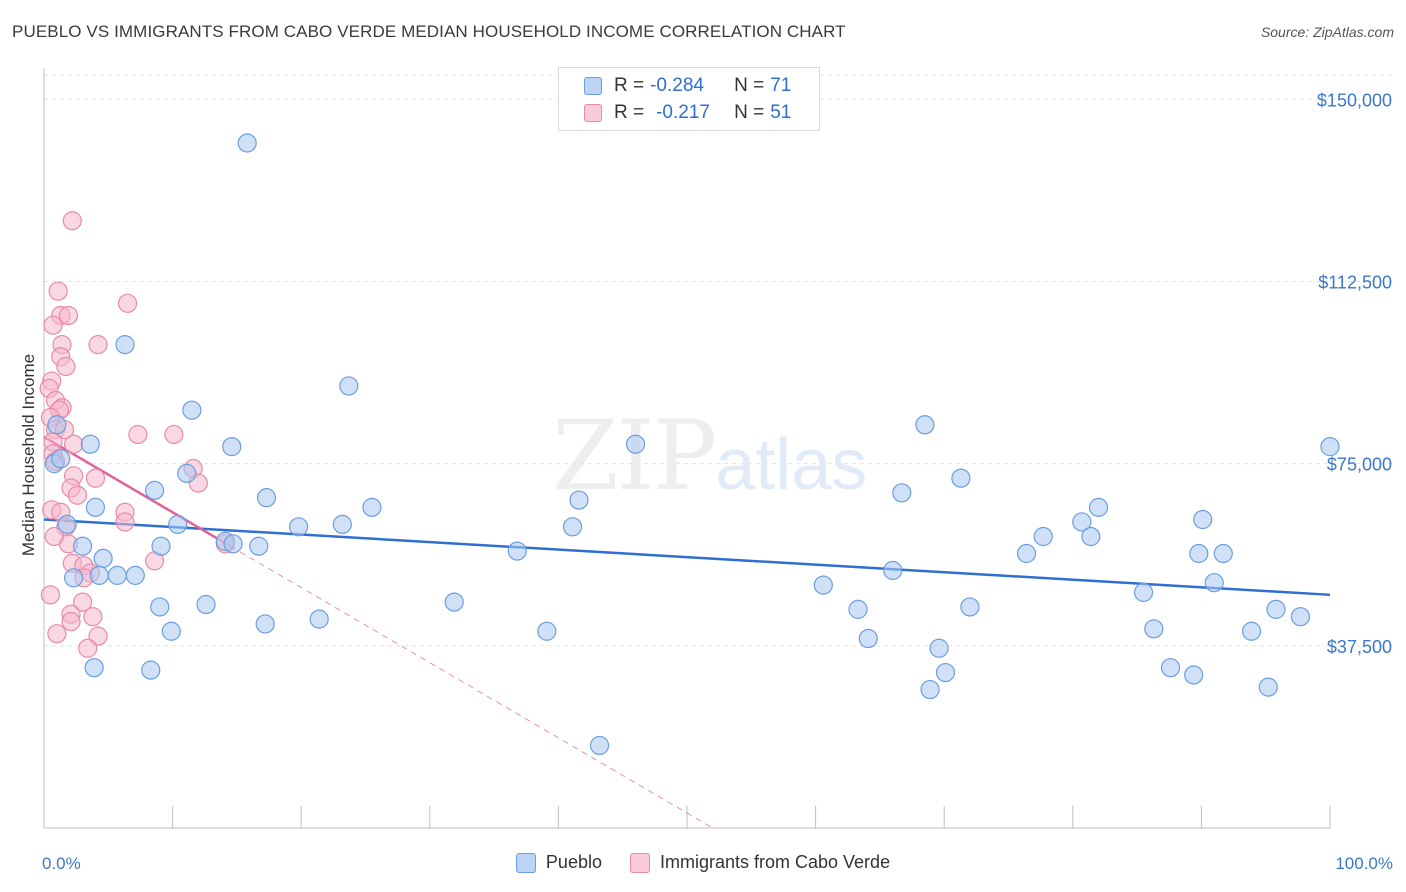 The width and height of the screenshot is (1406, 892). Describe the element at coordinates (593, 113) in the screenshot. I see `immigrants-swatch` at that location.